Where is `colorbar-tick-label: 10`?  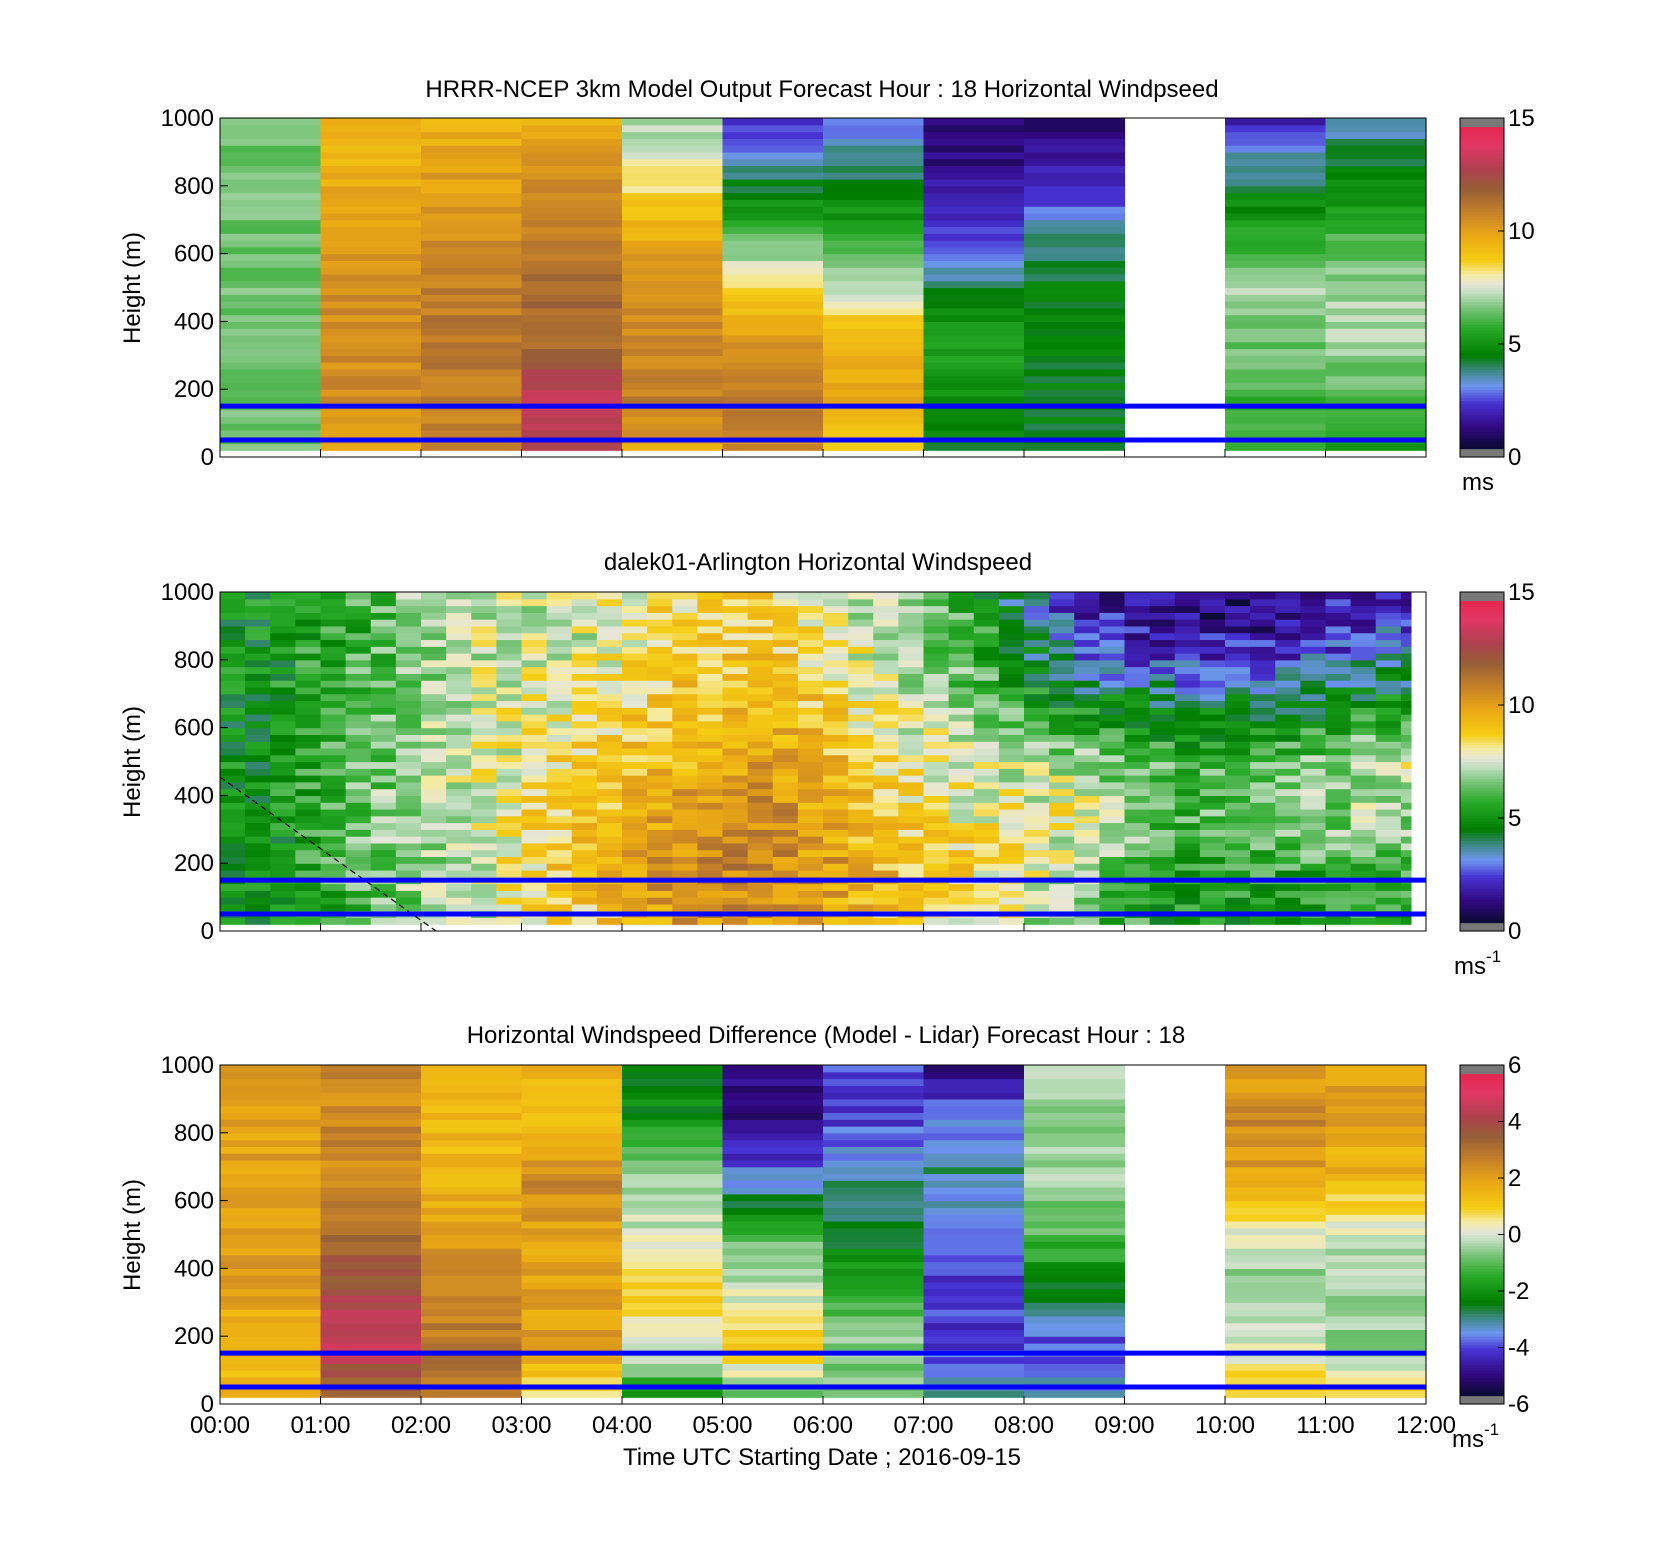
colorbar-tick-label: 10 is located at coordinates (1521, 231).